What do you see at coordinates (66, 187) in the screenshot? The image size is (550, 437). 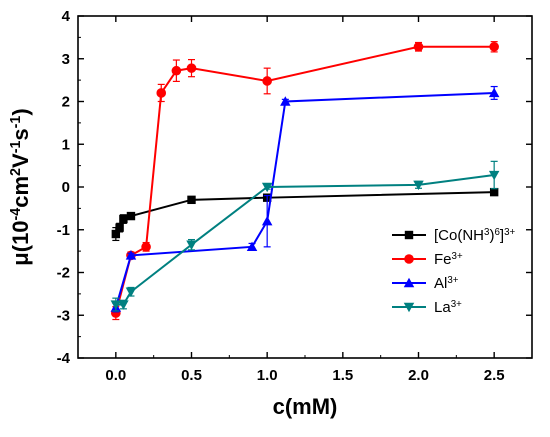 I see `y-tick-label: 0` at bounding box center [66, 187].